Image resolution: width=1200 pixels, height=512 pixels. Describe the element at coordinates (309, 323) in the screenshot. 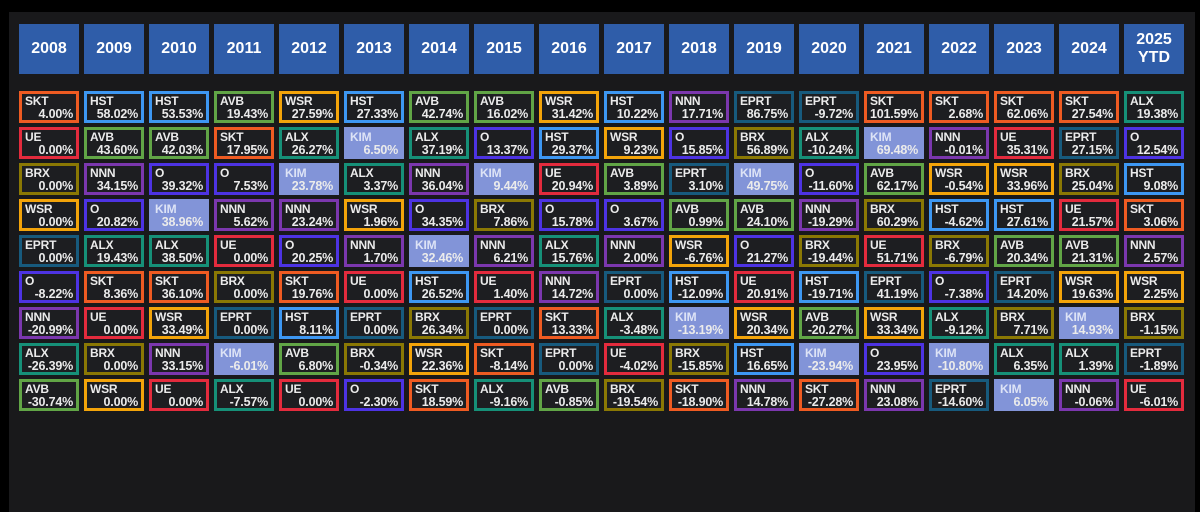

I see `quilt-cell: HST 8.11%` at that location.